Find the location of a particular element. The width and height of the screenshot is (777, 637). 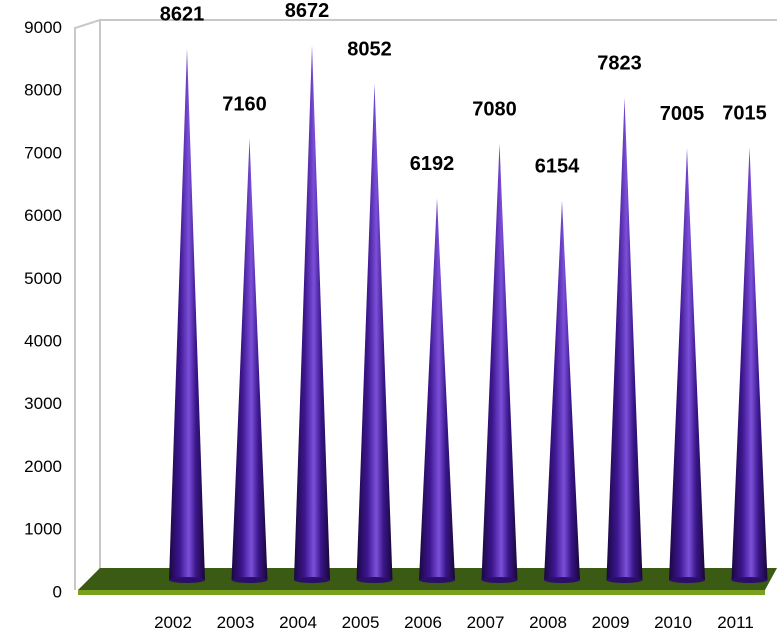

data-label: 8052 is located at coordinates (369, 49).